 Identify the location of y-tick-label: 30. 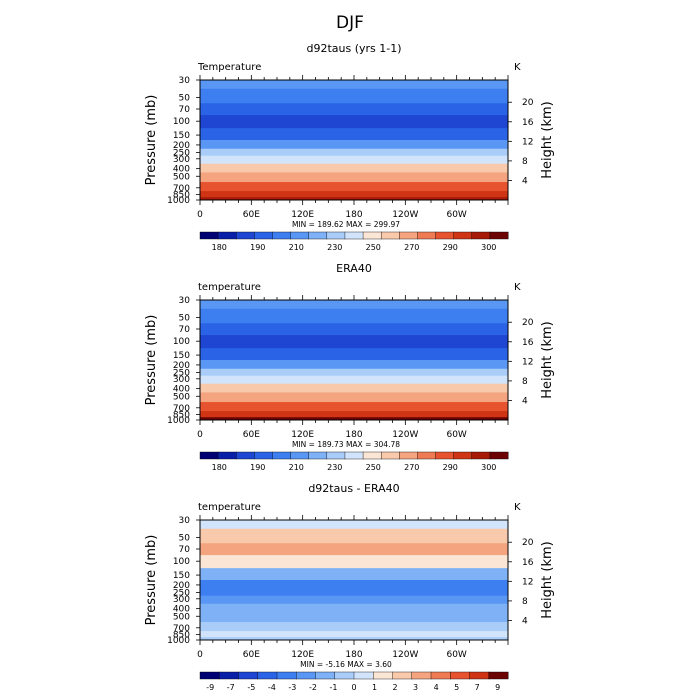
(185, 521).